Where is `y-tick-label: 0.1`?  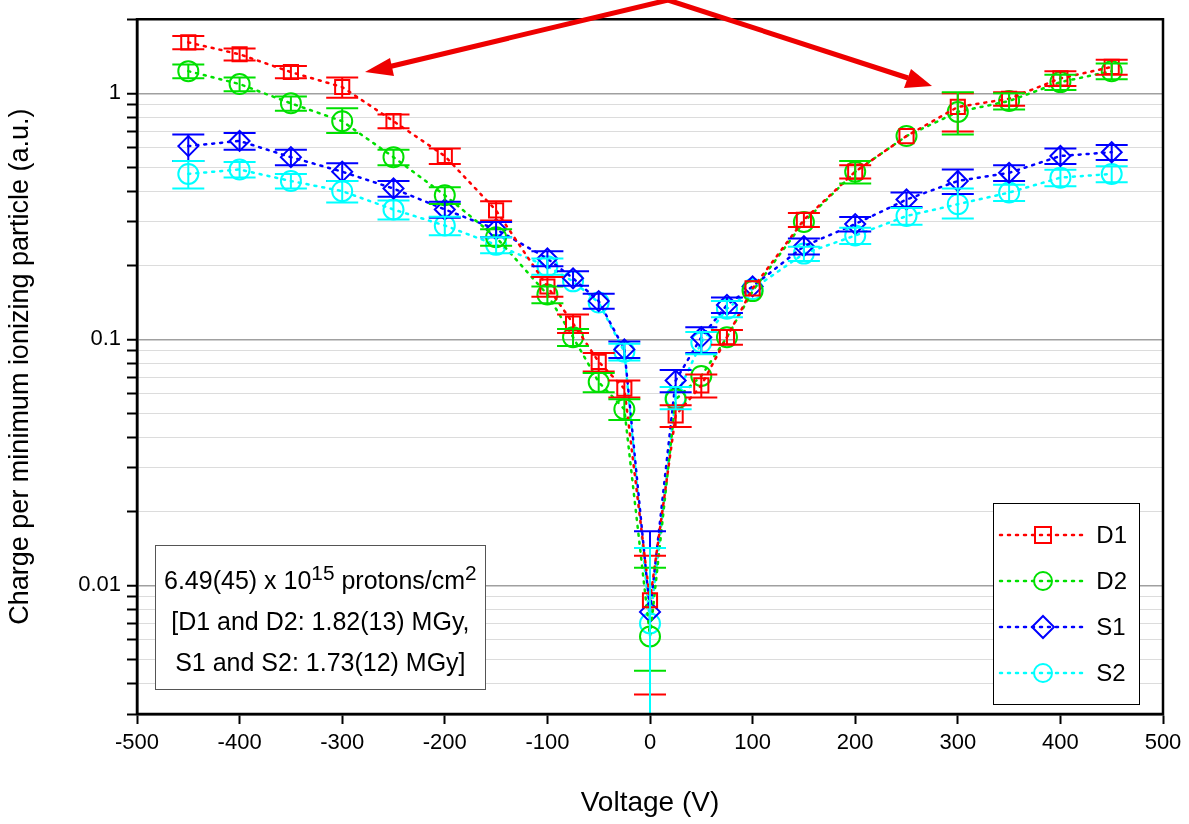
y-tick-label: 0.1 is located at coordinates (105, 338).